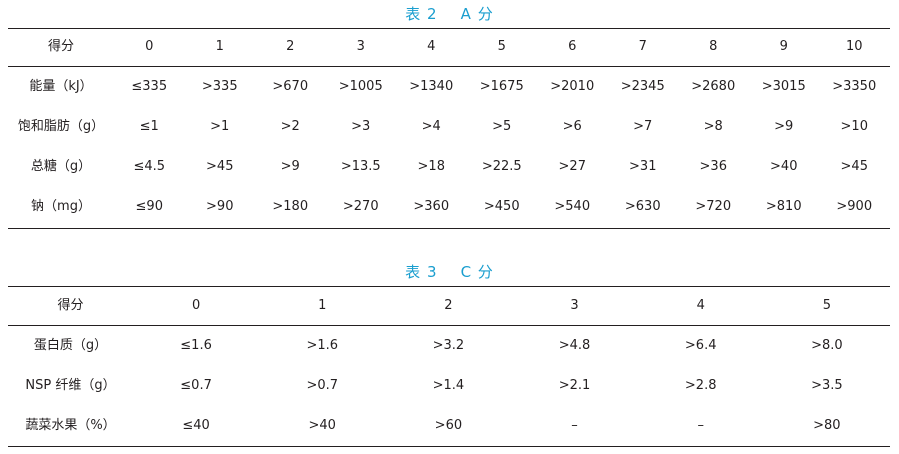 The image size is (899, 454). Describe the element at coordinates (572, 126) in the screenshot. I see `table2-cell: >6` at that location.